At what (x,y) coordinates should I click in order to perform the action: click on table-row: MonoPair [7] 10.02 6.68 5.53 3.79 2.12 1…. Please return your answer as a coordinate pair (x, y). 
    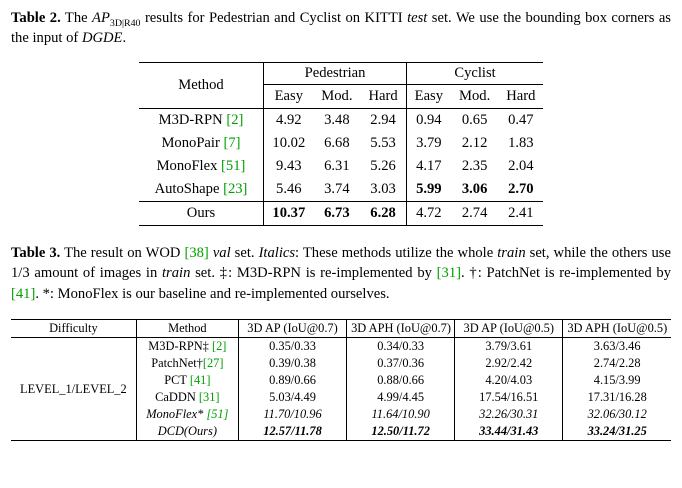
    Looking at the image, I should click on (341, 143).